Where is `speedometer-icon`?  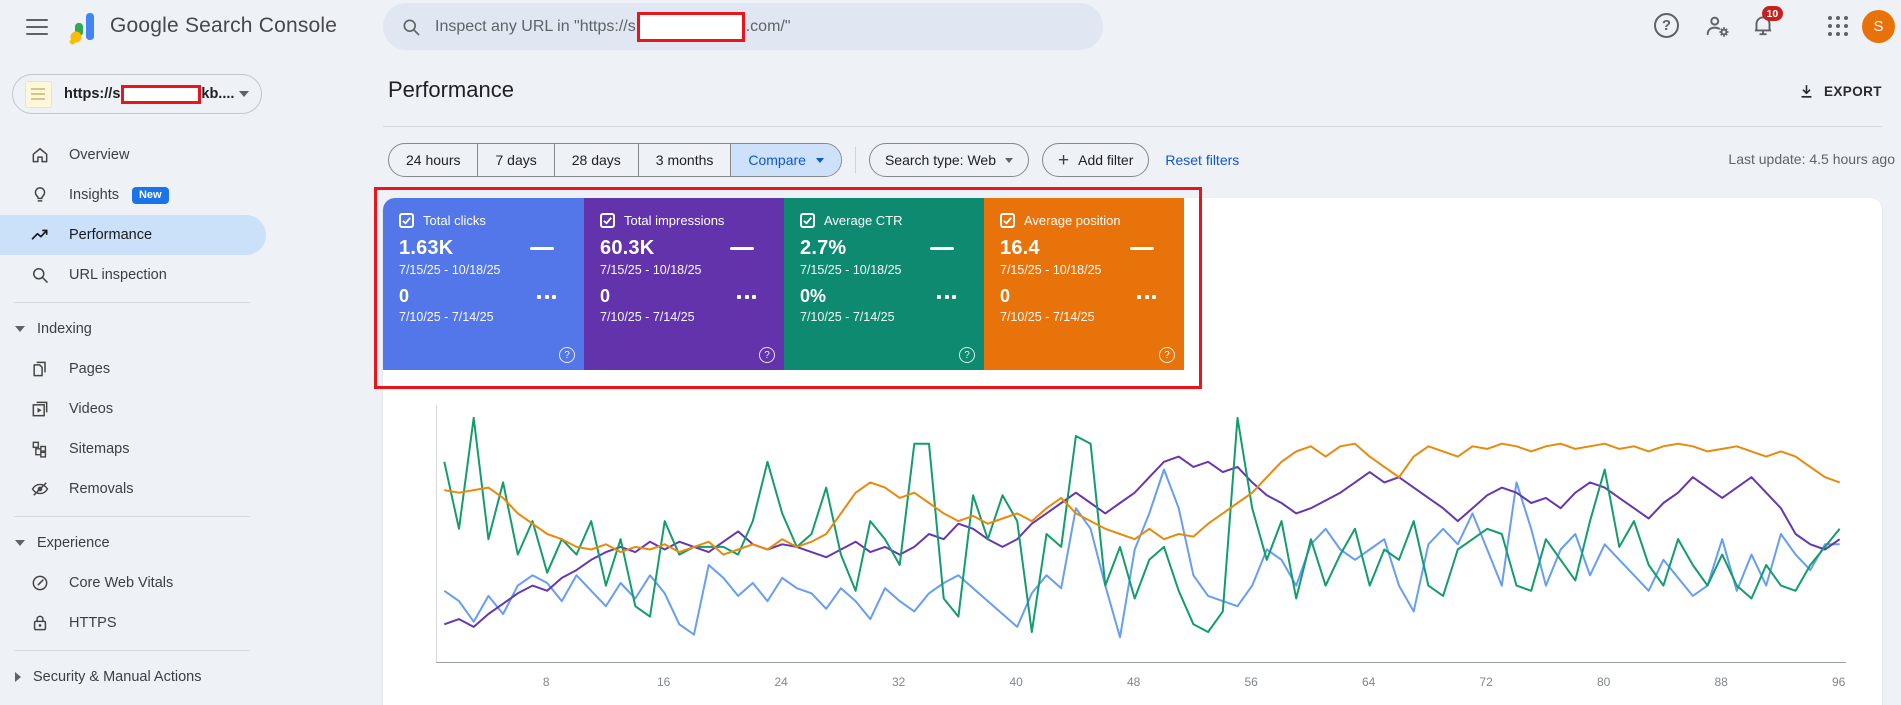
speedometer-icon is located at coordinates (40, 583).